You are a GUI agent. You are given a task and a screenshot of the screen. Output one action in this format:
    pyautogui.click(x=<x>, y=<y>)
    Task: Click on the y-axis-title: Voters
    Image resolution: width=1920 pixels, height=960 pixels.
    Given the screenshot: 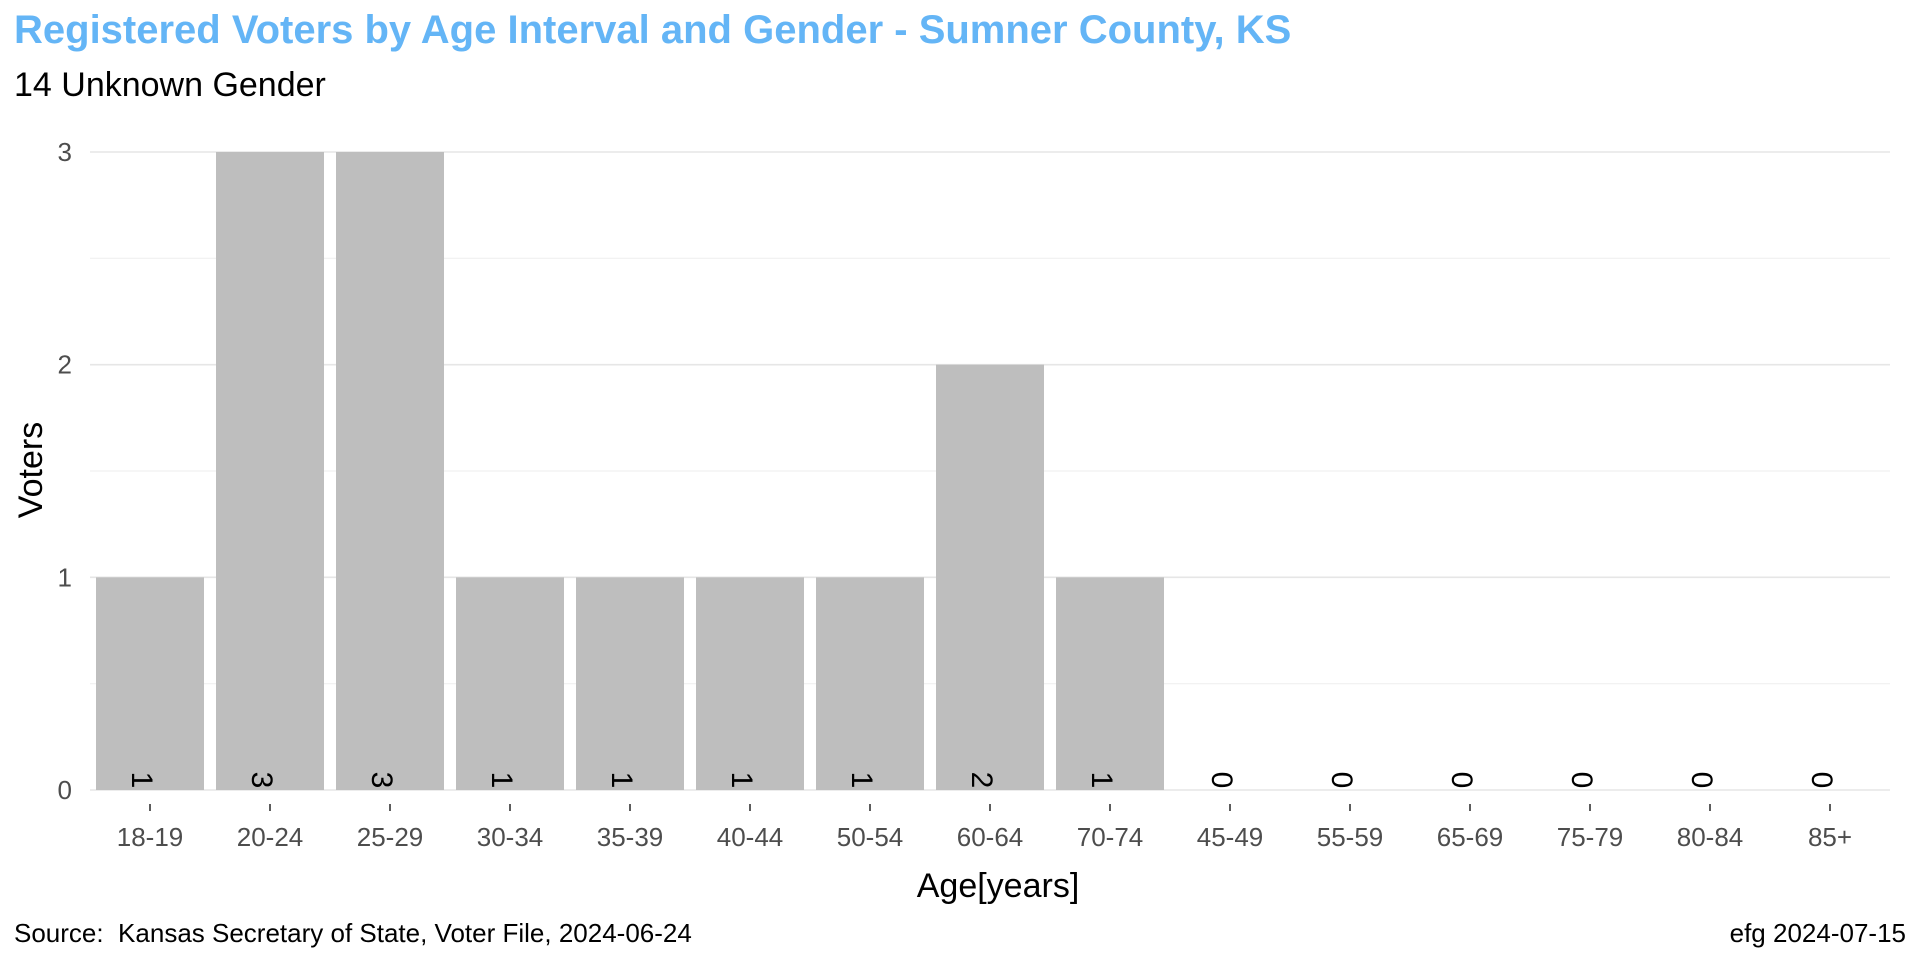 What is the action you would take?
    pyautogui.click(x=31, y=470)
    